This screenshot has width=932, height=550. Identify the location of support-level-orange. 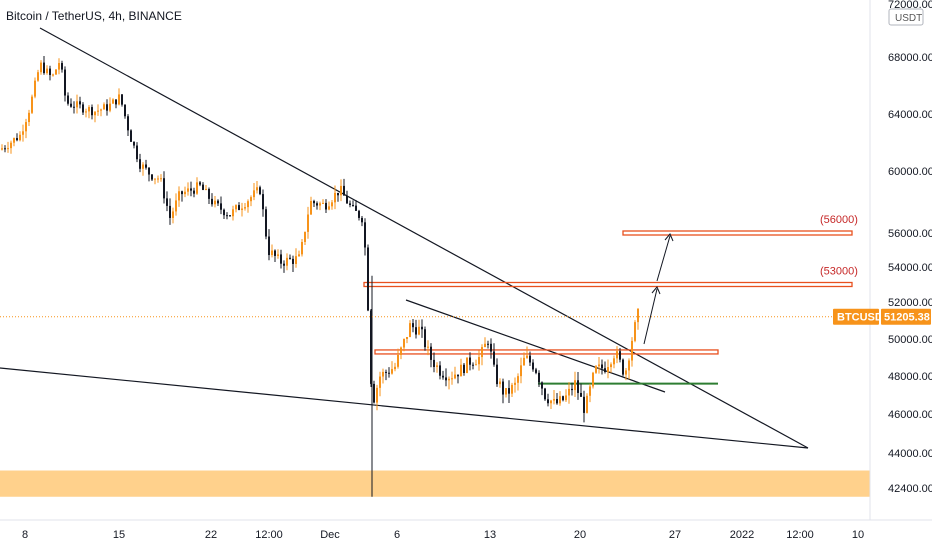
(546, 352).